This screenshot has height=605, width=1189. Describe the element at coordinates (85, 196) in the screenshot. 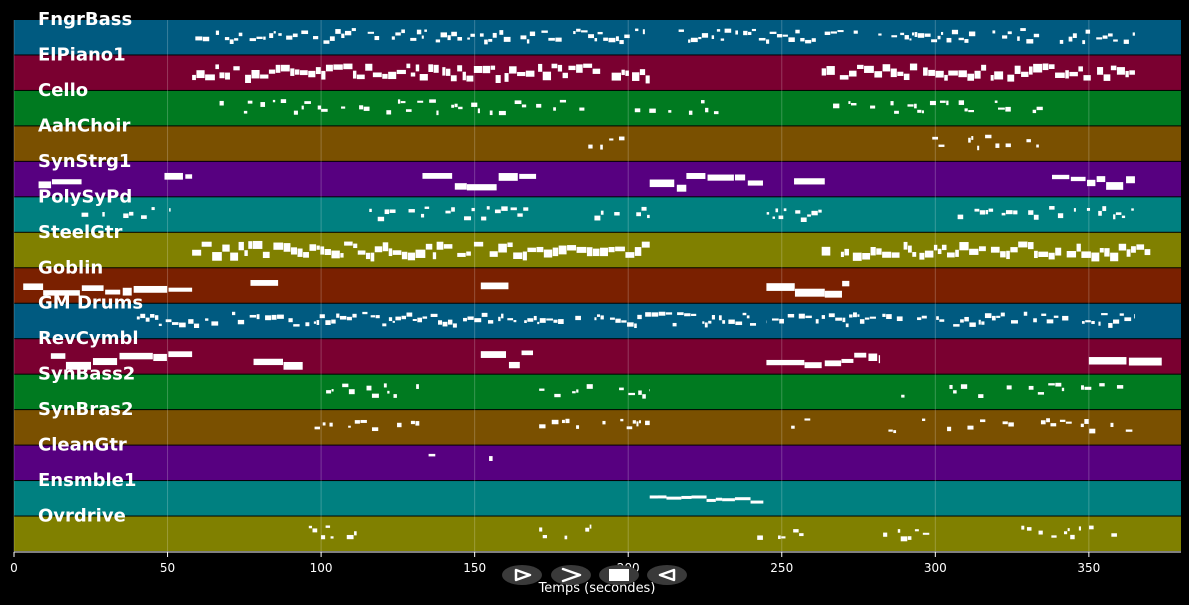

I see `track-label: PolySyPd` at that location.